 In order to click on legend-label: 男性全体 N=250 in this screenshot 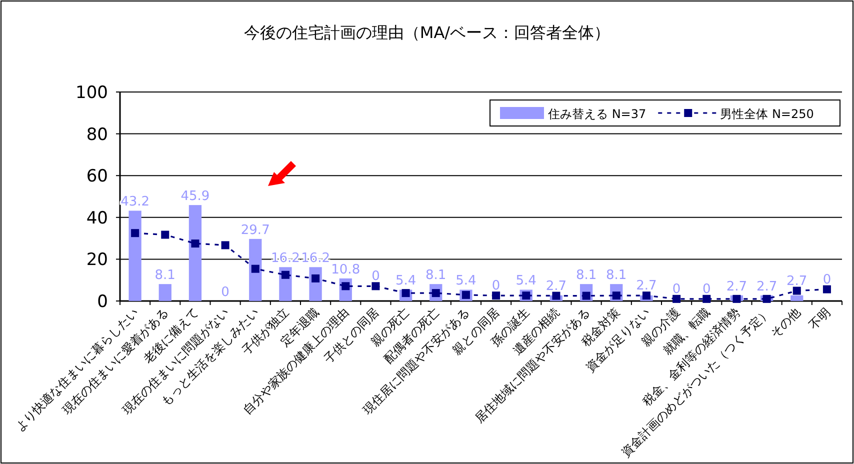, I will do `click(767, 114)`.